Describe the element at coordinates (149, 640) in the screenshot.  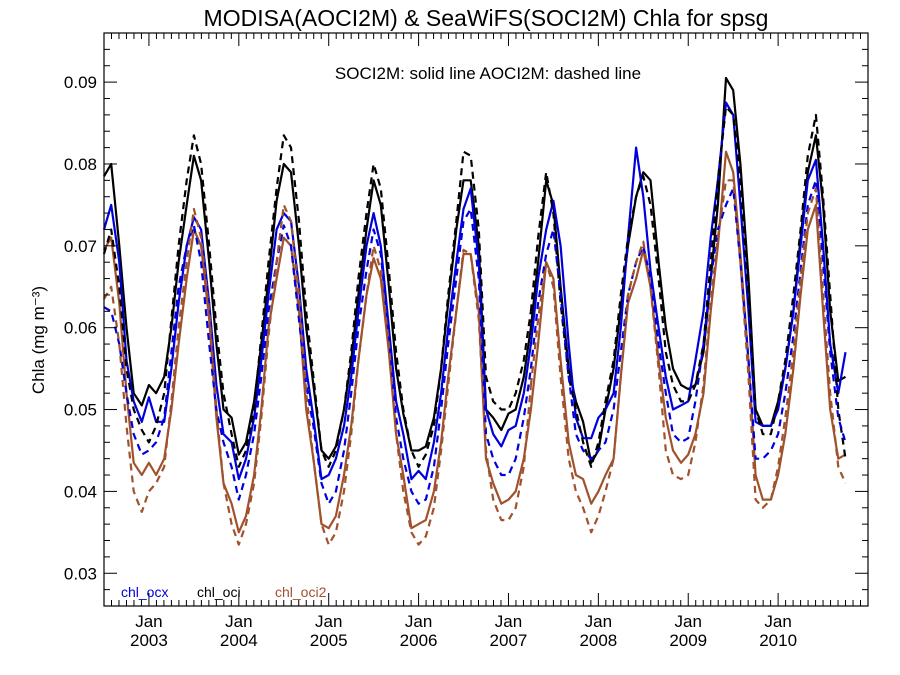
I see `x-tick-year-label: 2003` at that location.